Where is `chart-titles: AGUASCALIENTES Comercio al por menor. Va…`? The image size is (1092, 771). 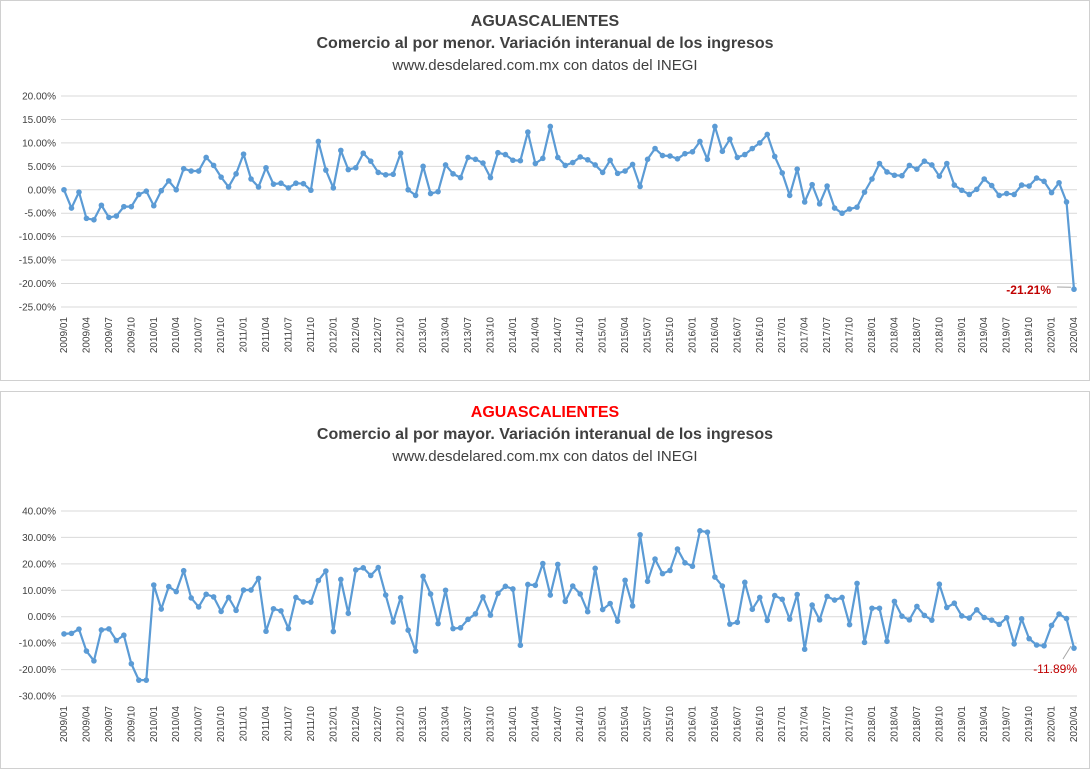 chart-titles: AGUASCALIENTES Comercio al por menor. Va… is located at coordinates (545, 44).